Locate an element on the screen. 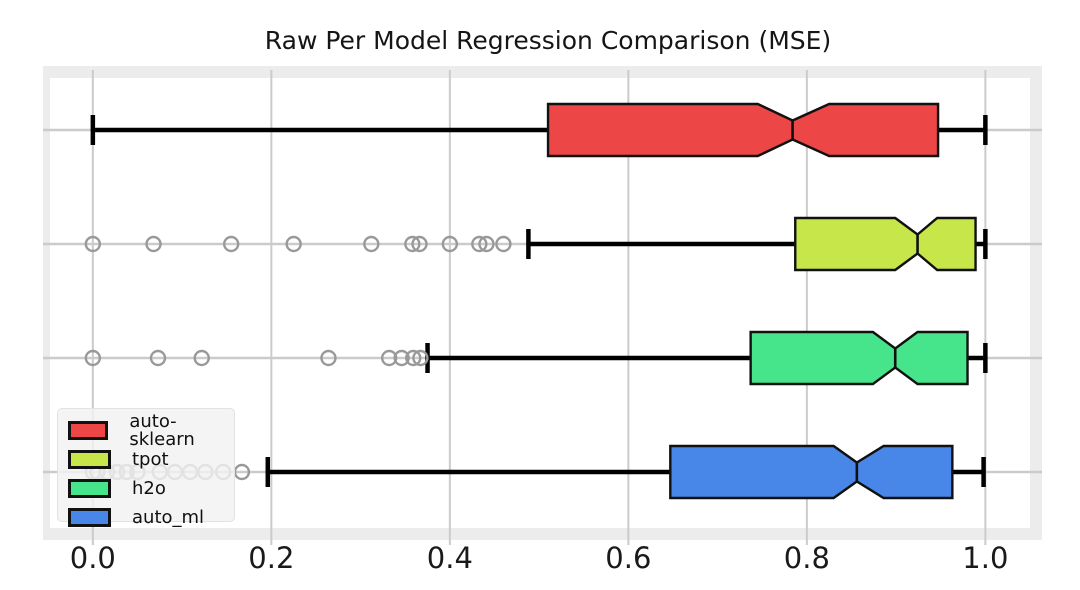  legend-label-h2o: h2o is located at coordinates (149, 488).